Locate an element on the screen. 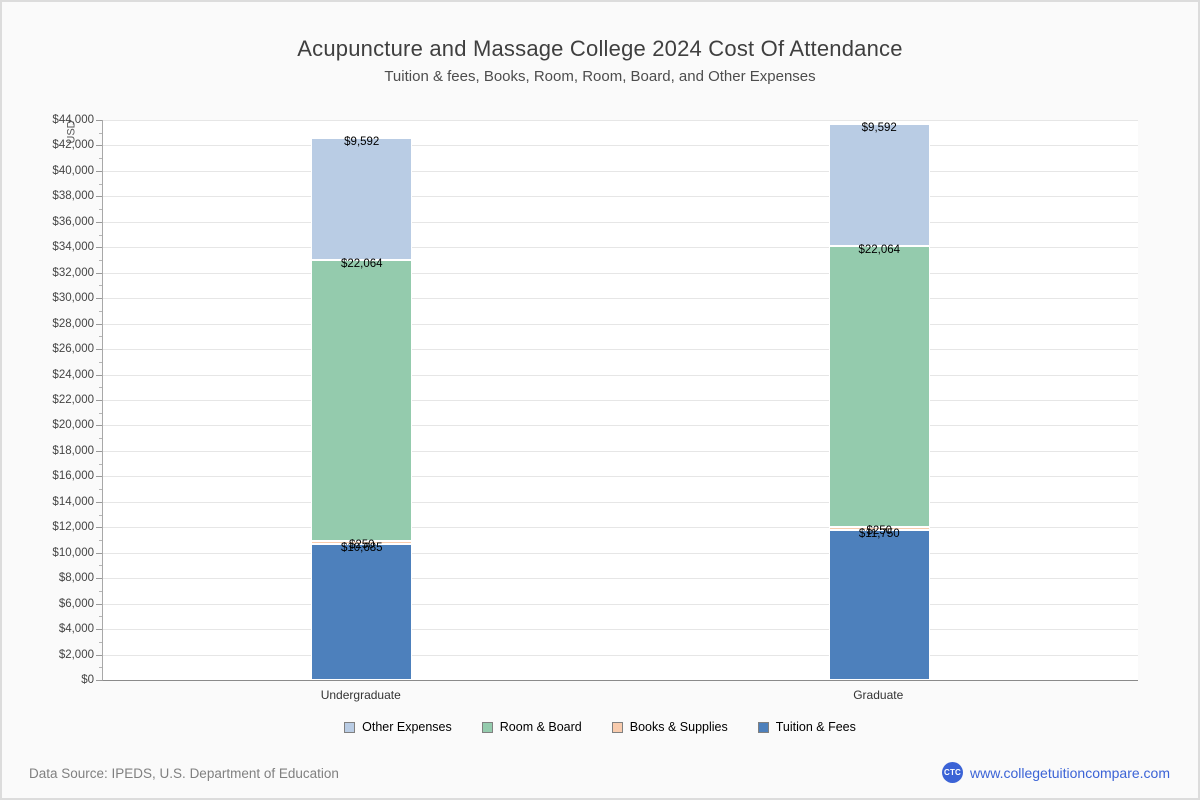 The image size is (1200, 800). bar-segment-tuition-fees-graduate is located at coordinates (879, 605).